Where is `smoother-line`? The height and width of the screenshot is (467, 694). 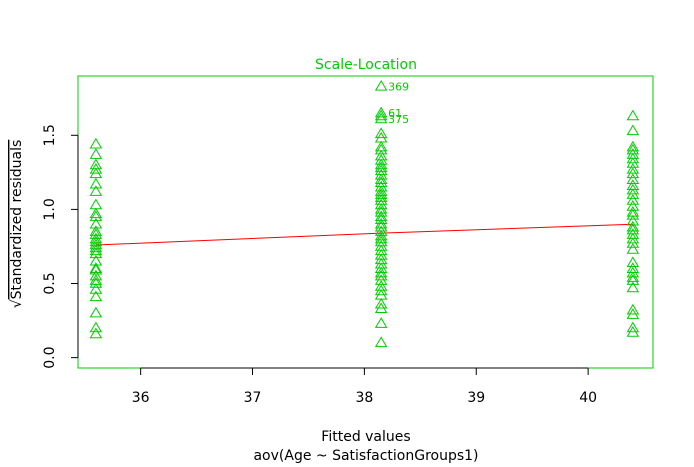
smoother-line is located at coordinates (364, 234).